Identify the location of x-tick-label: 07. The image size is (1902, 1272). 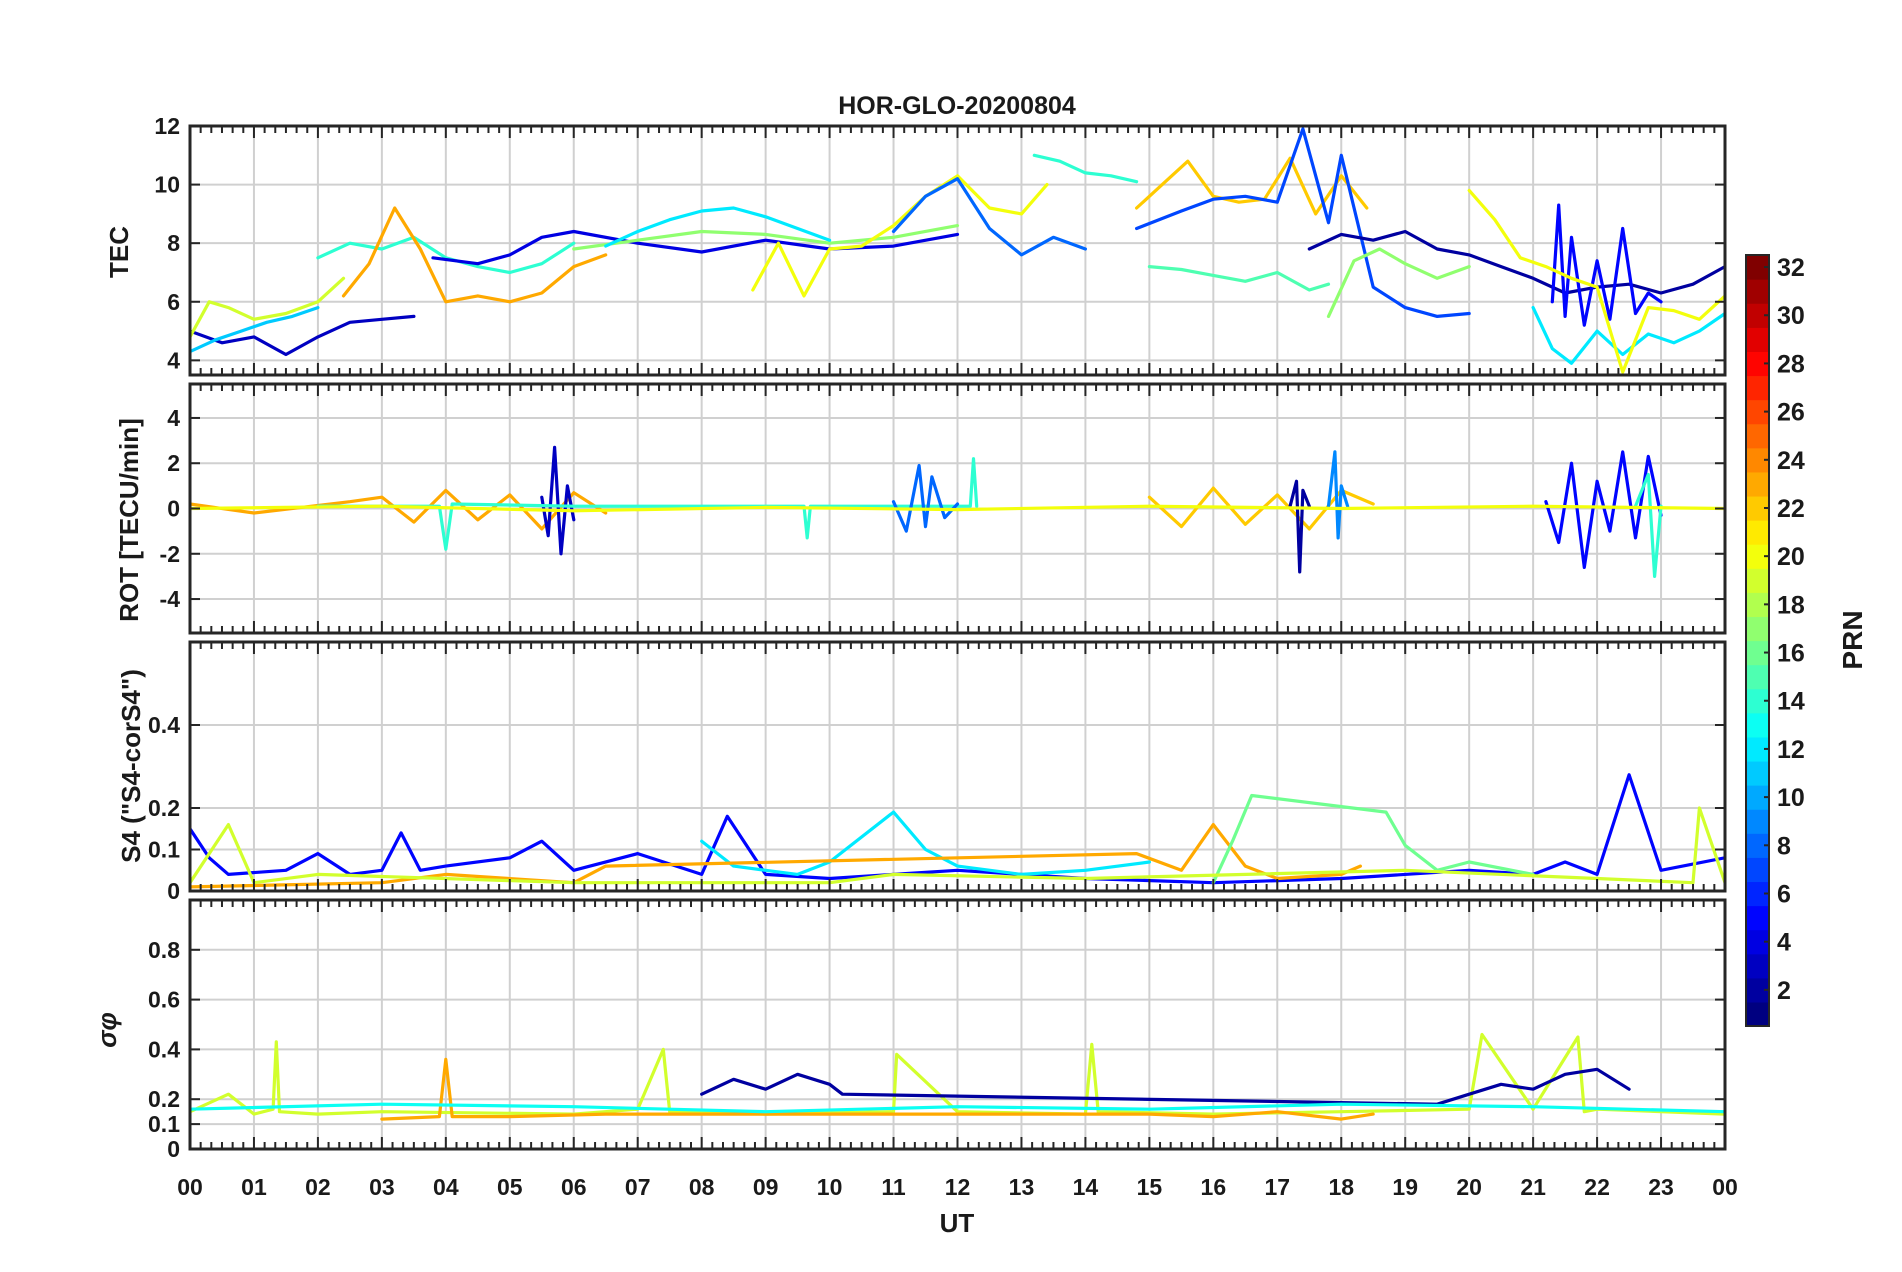
(638, 1187).